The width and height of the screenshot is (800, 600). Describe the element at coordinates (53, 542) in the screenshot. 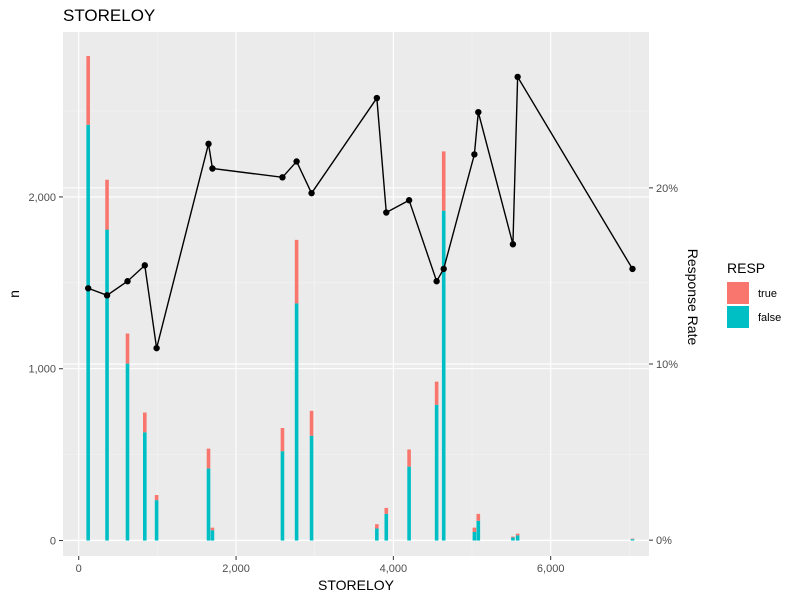

I see `y-tick-label: 0` at that location.